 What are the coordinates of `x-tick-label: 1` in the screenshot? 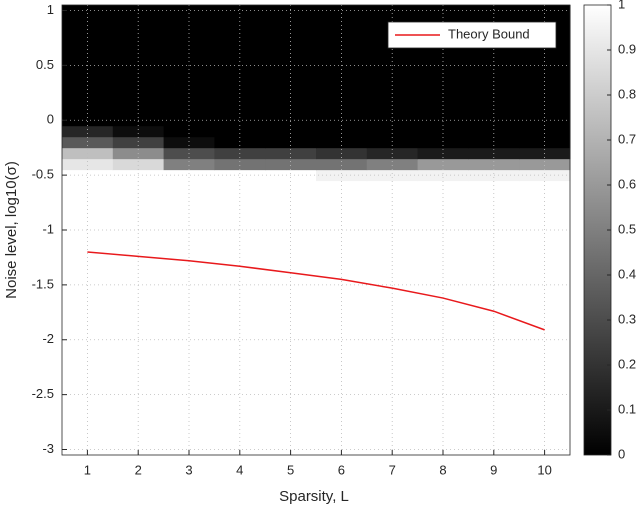 It's located at (87, 469).